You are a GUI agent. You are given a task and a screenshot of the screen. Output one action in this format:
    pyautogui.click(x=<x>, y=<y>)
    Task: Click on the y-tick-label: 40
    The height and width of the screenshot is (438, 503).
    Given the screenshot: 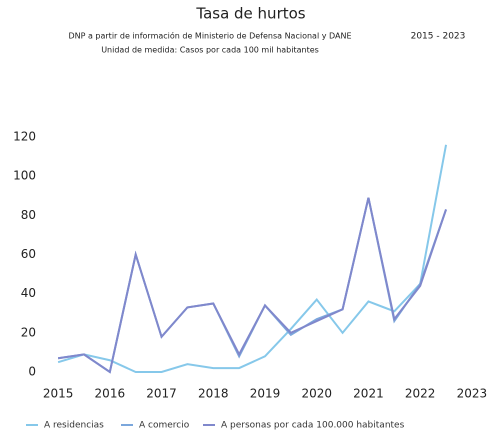 What is the action you would take?
    pyautogui.click(x=28, y=293)
    